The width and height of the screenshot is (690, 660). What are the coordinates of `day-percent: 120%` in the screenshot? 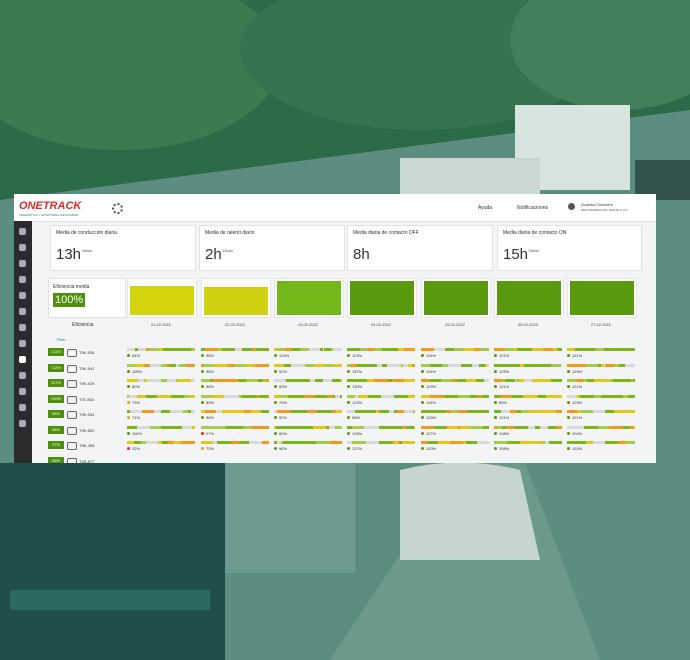 It's located at (431, 448).